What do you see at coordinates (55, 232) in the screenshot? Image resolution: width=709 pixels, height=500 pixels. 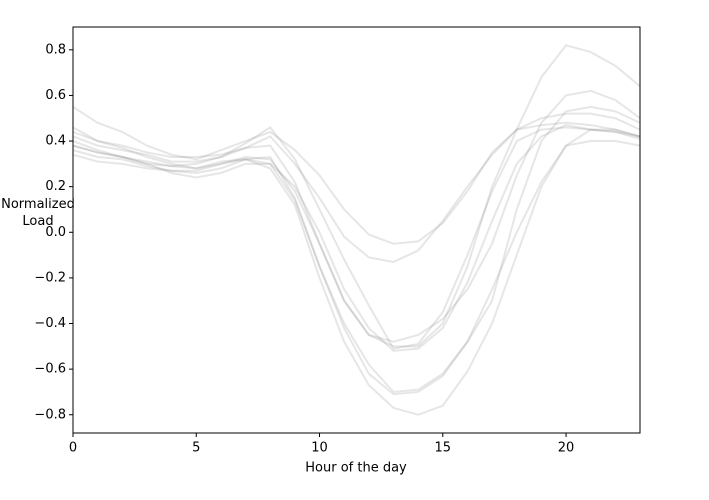 I see `y-tick-label: 0.0` at bounding box center [55, 232].